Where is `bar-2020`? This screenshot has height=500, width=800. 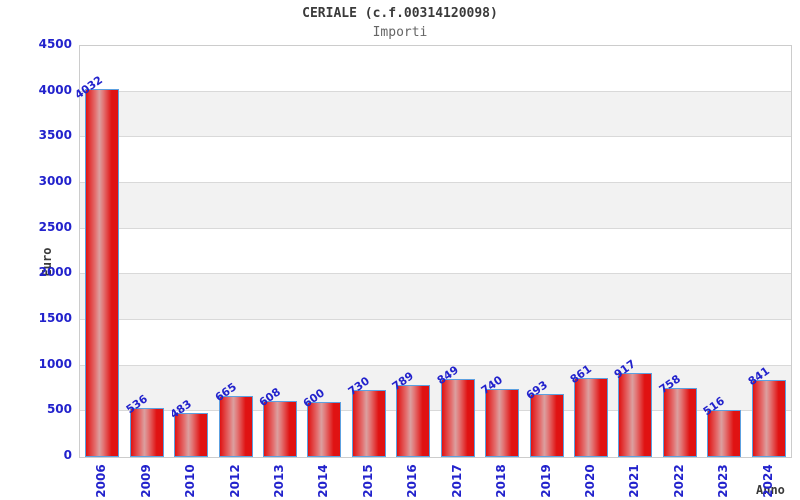 bar-2020 is located at coordinates (591, 417).